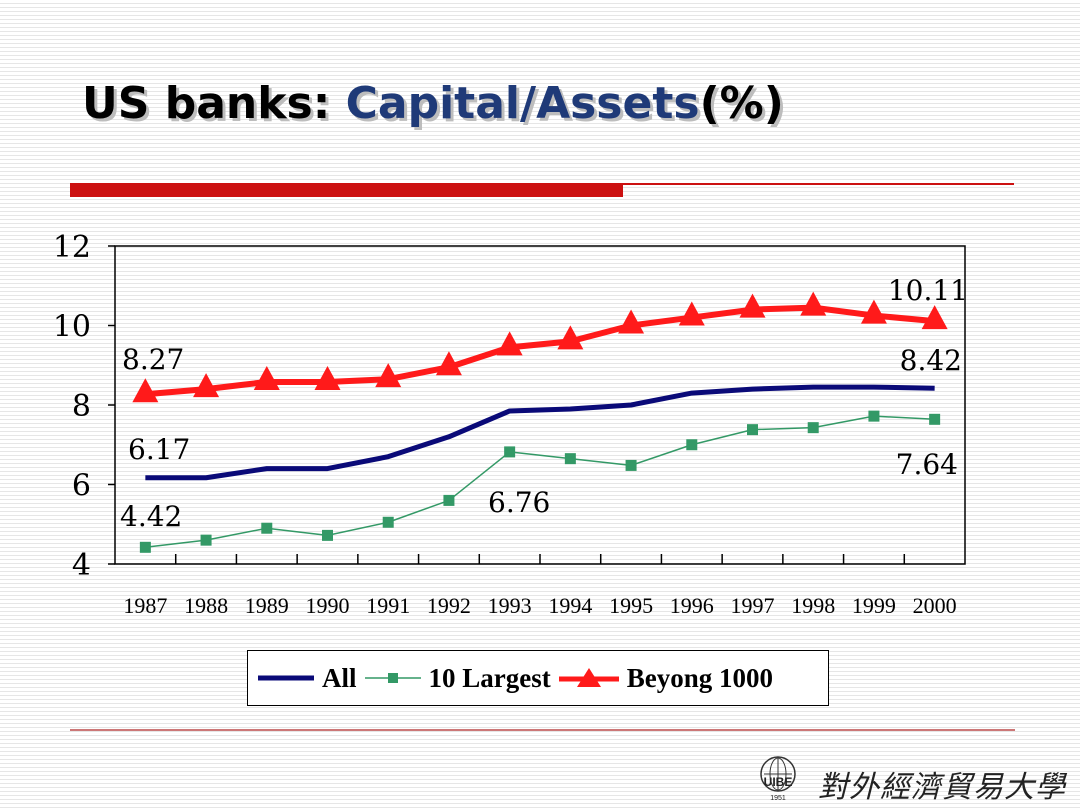 The height and width of the screenshot is (809, 1080). Describe the element at coordinates (631, 605) in the screenshot. I see `x-tick-label: 1995` at that location.